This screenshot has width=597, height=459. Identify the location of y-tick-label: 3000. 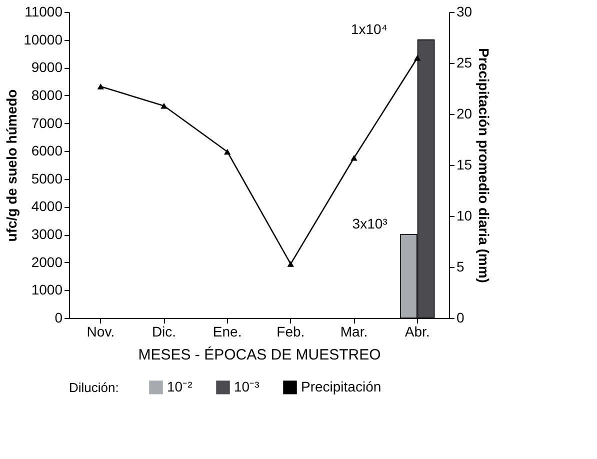
(47, 234).